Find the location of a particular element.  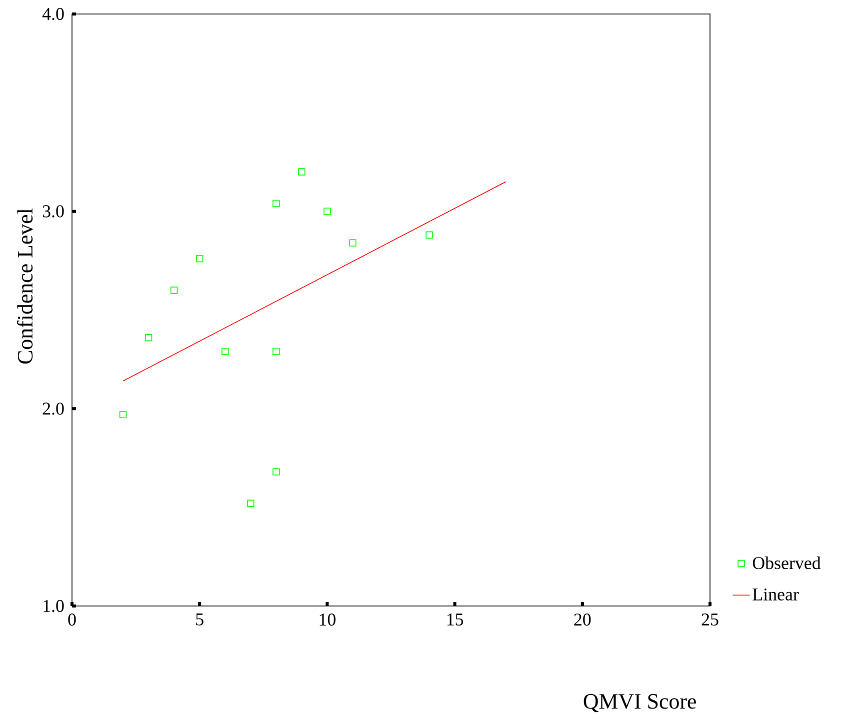

y-tick-label: 4.0 is located at coordinates (53, 14).